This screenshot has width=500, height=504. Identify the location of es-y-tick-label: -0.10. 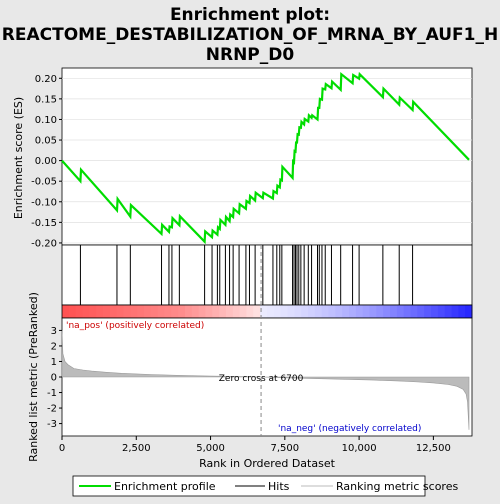
(44, 202).